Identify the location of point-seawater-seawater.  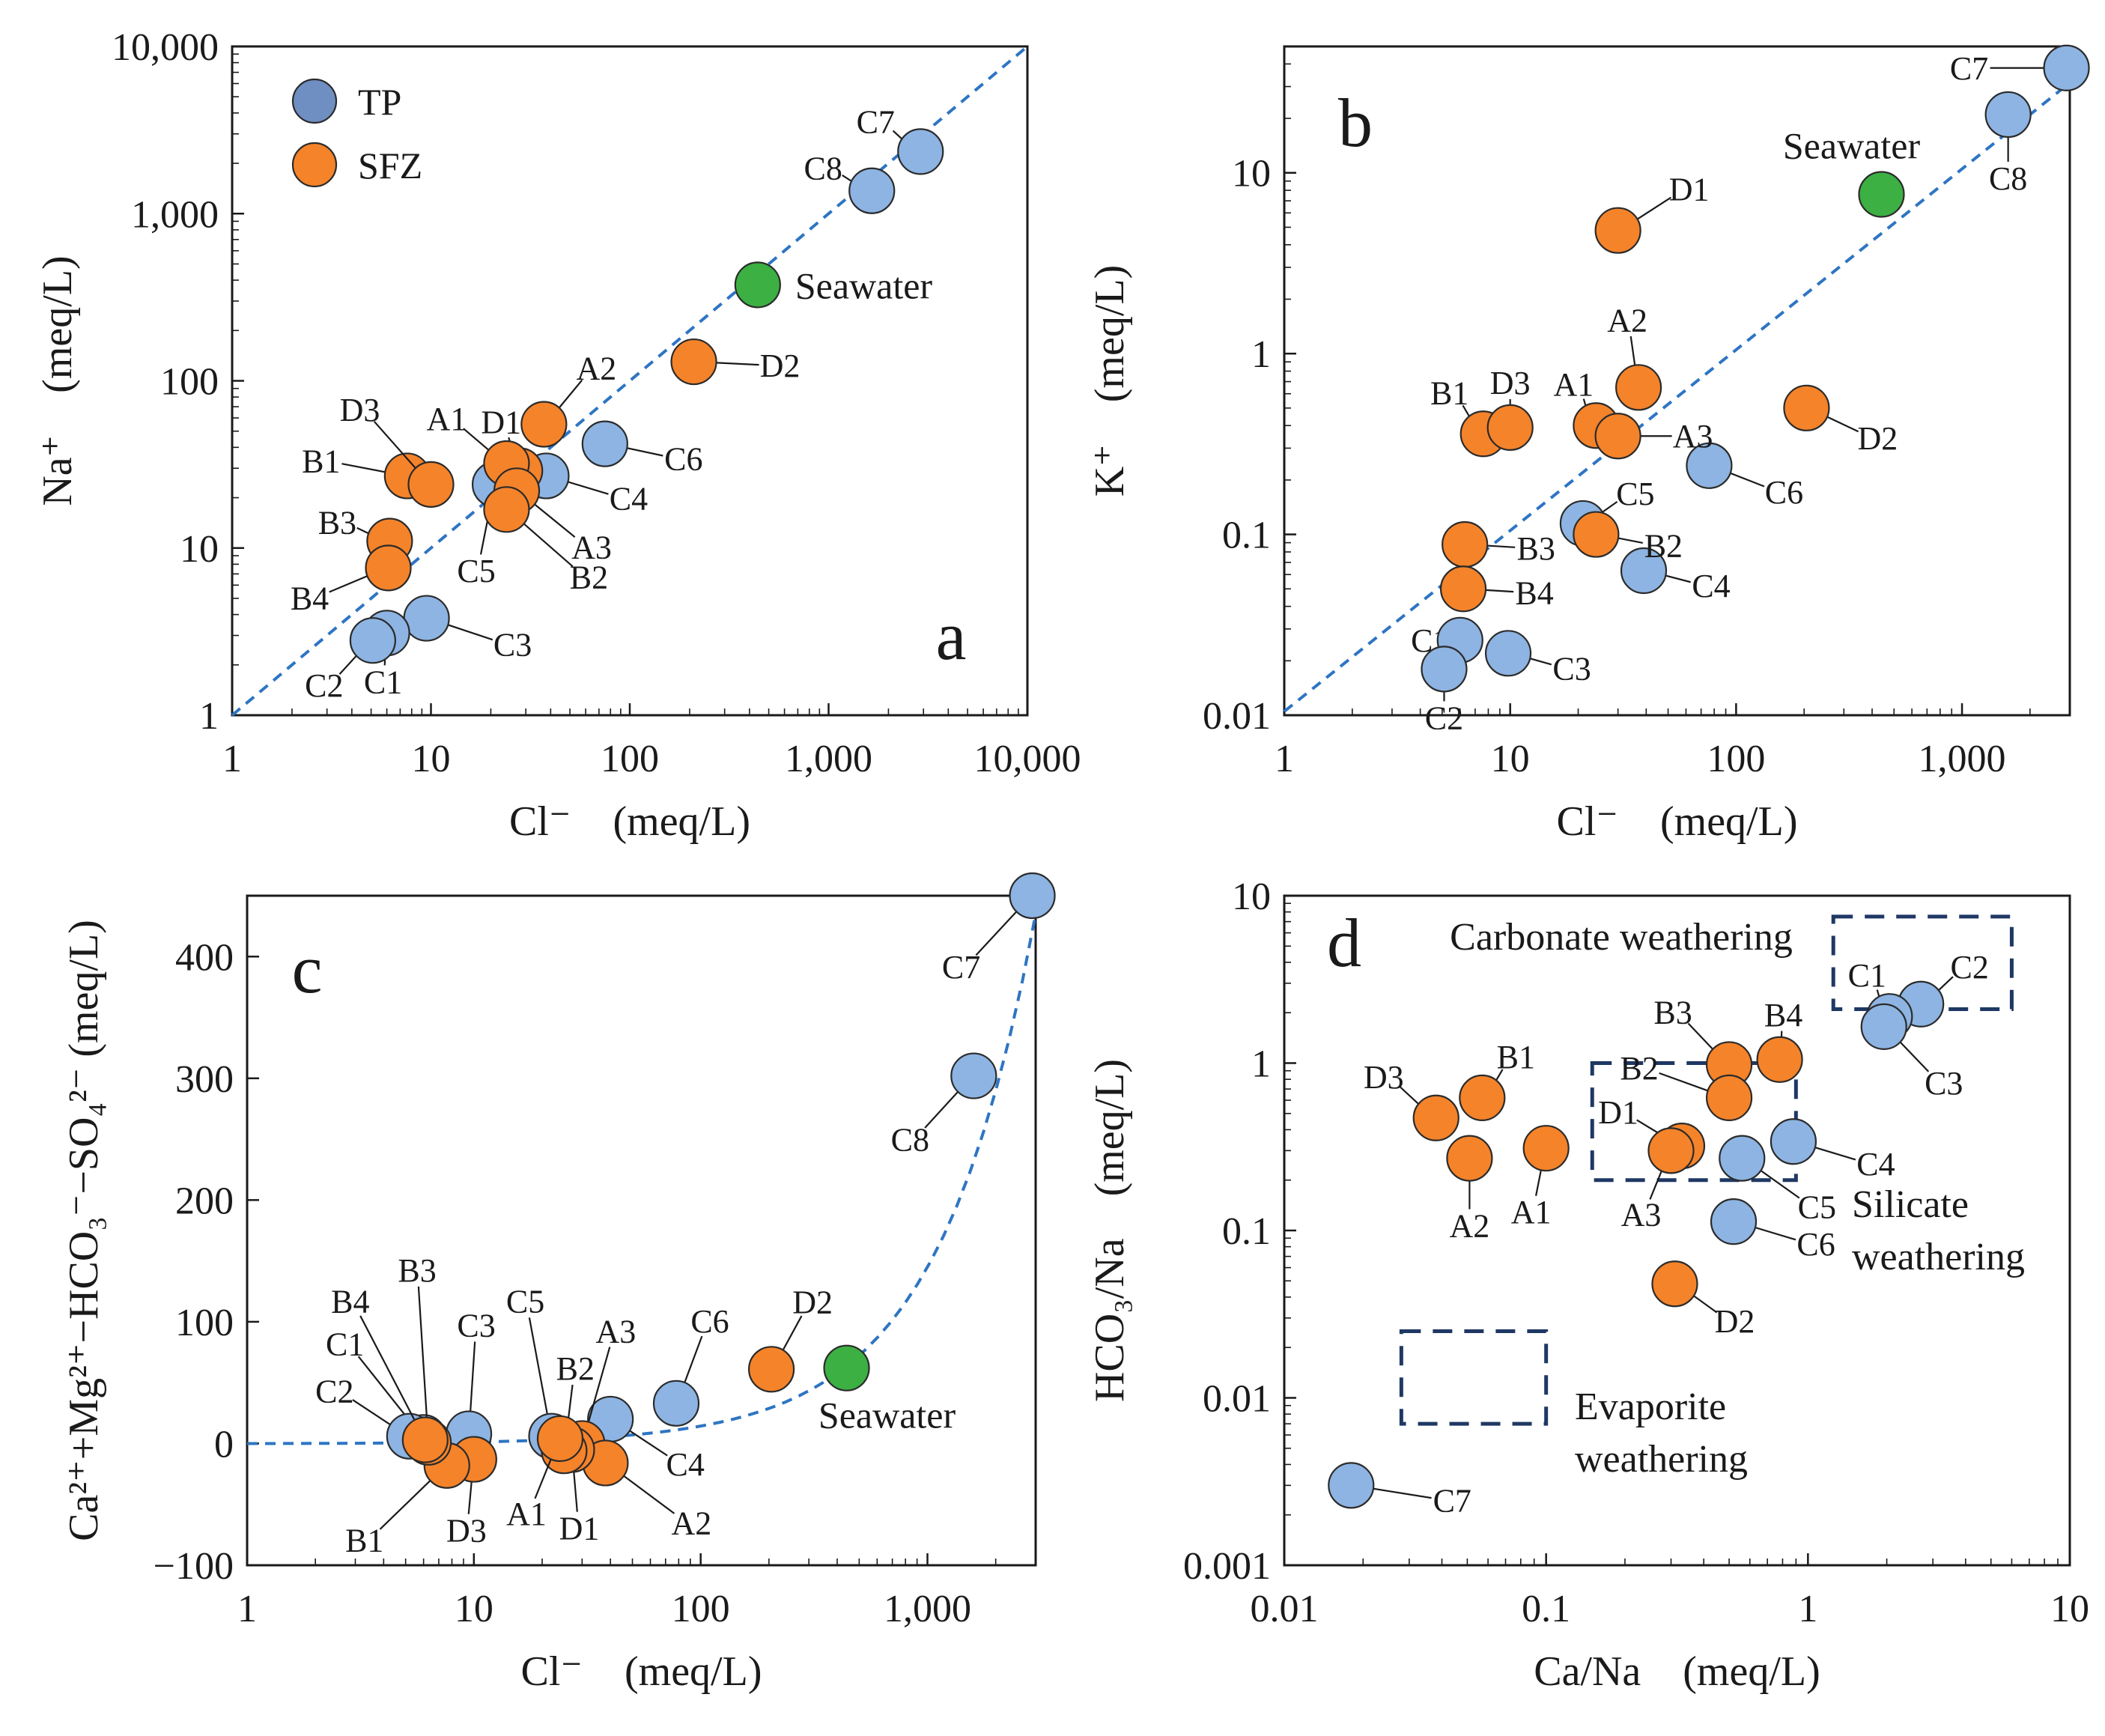
(1881, 194).